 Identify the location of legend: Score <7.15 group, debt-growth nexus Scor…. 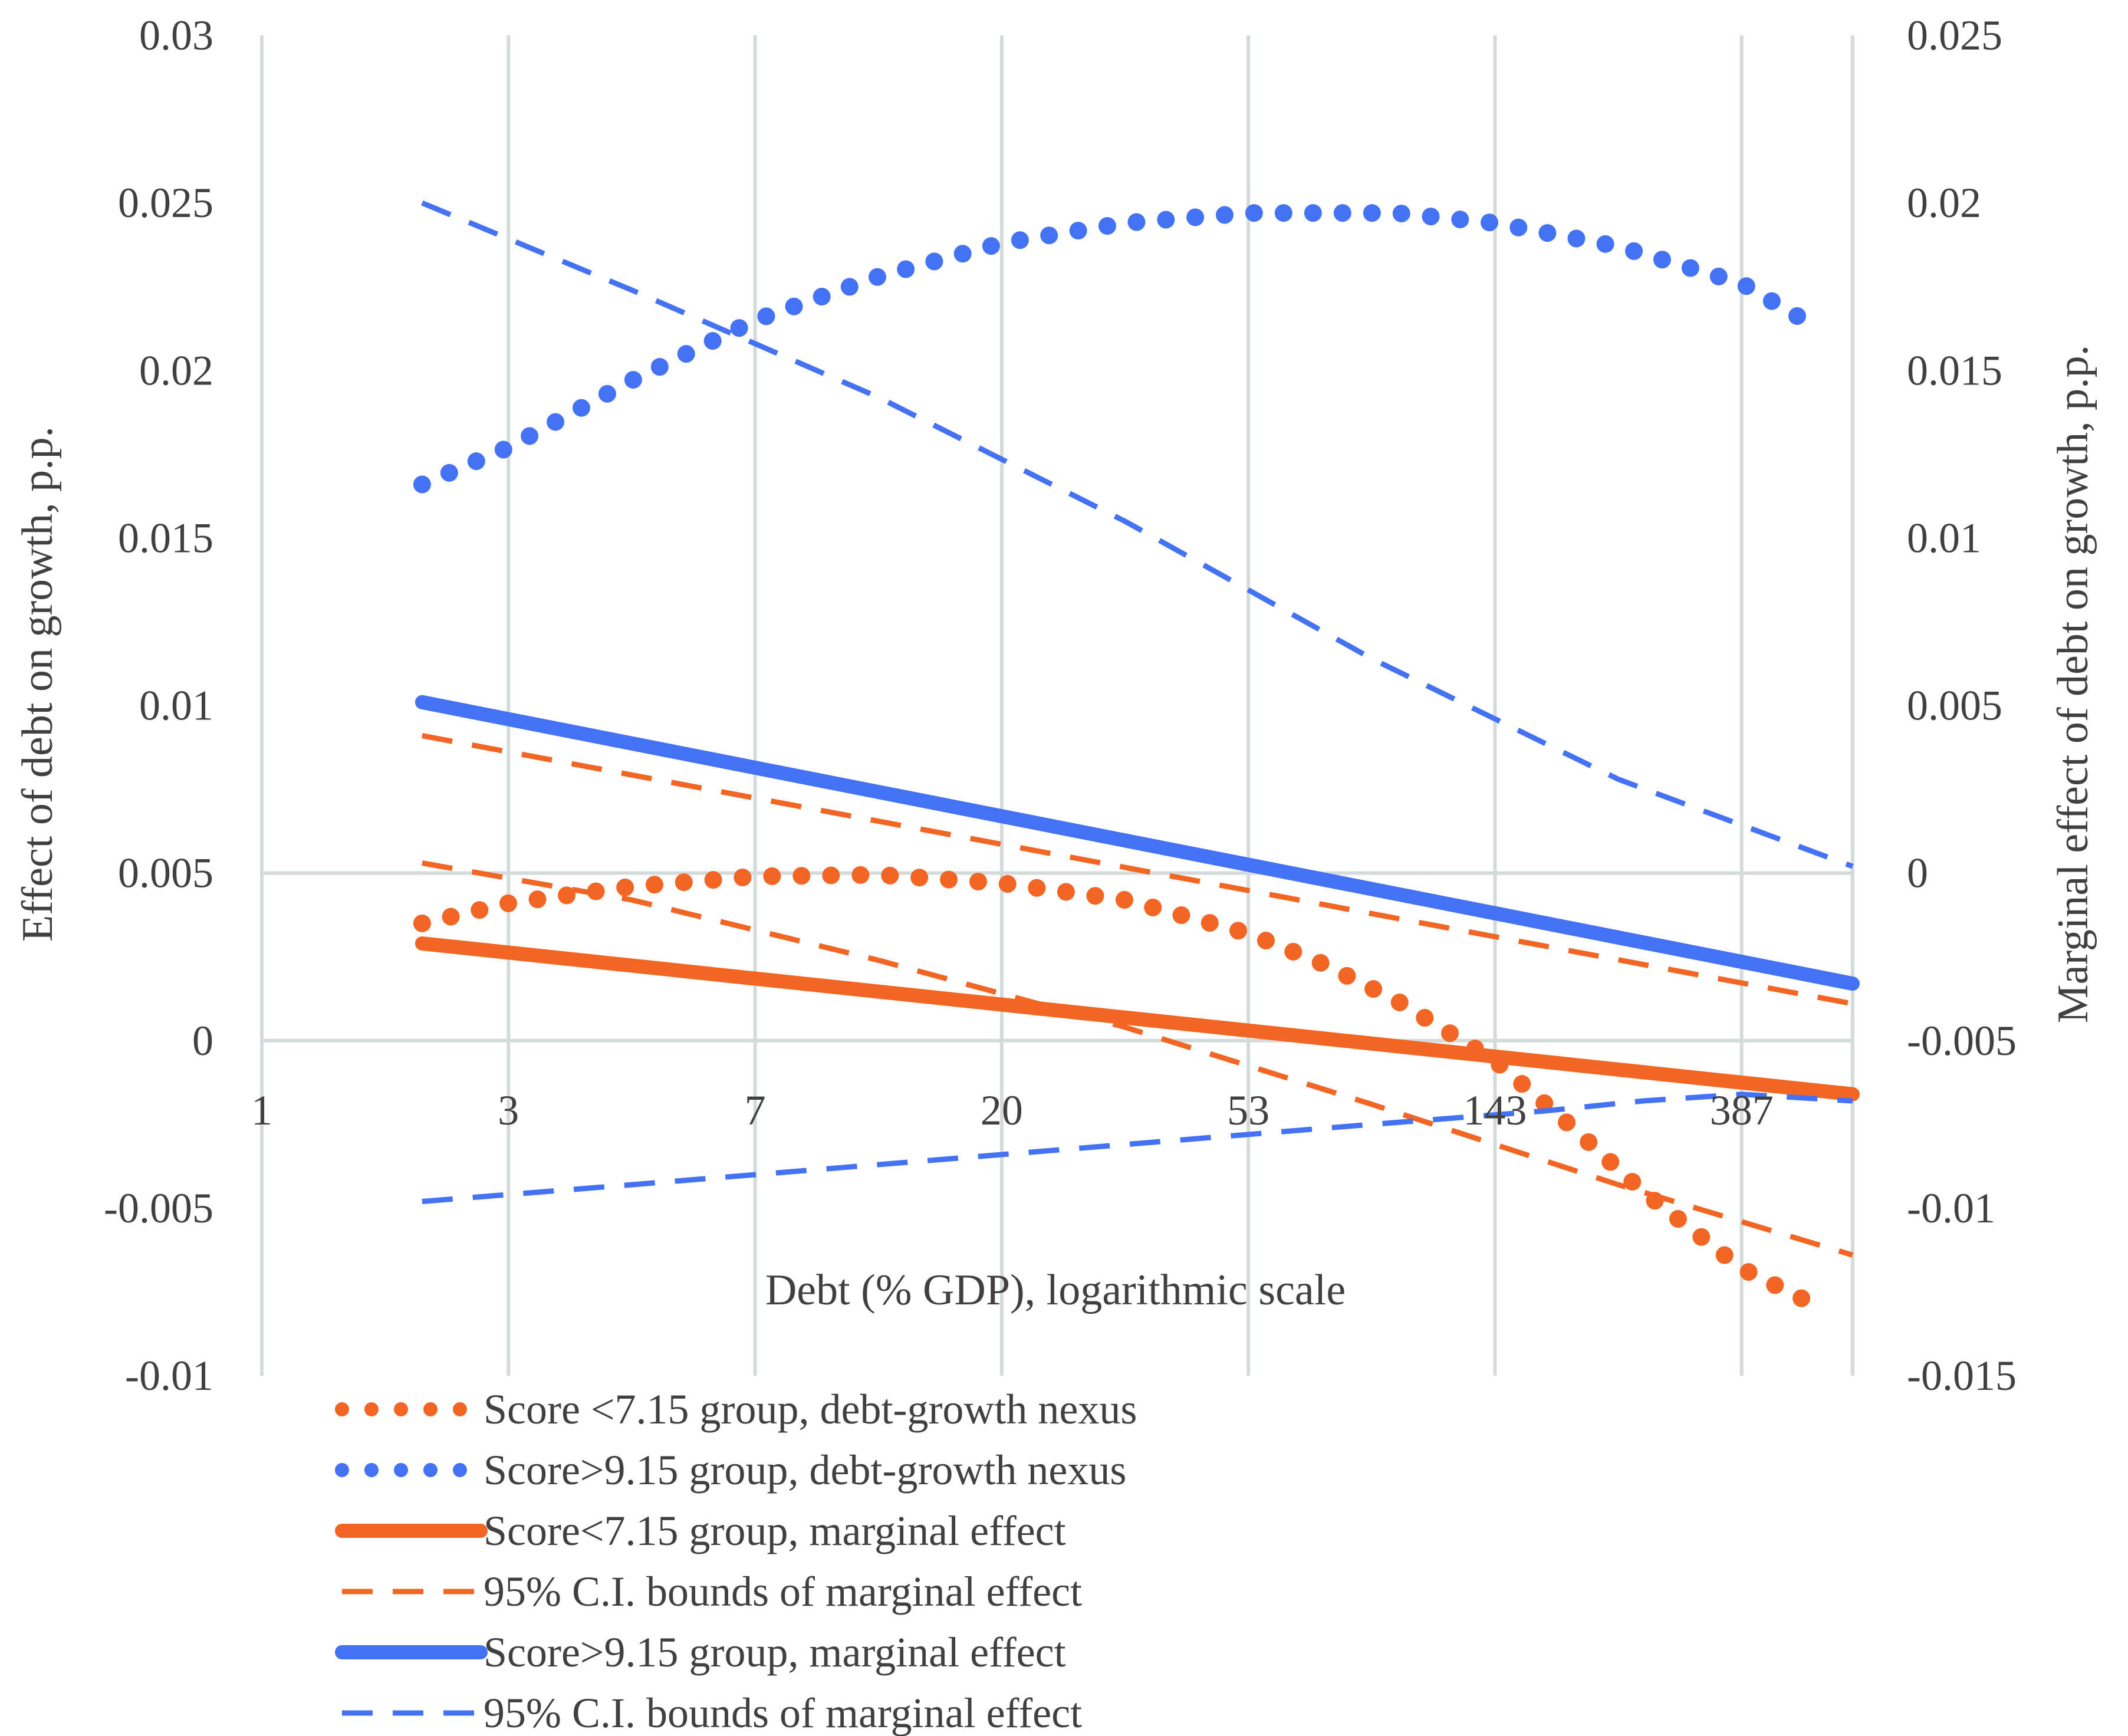
(736, 1561).